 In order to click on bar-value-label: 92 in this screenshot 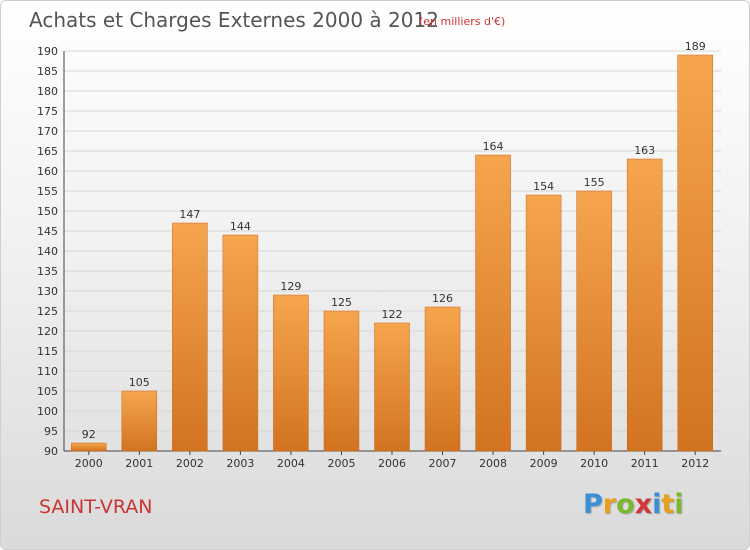, I will do `click(89, 434)`.